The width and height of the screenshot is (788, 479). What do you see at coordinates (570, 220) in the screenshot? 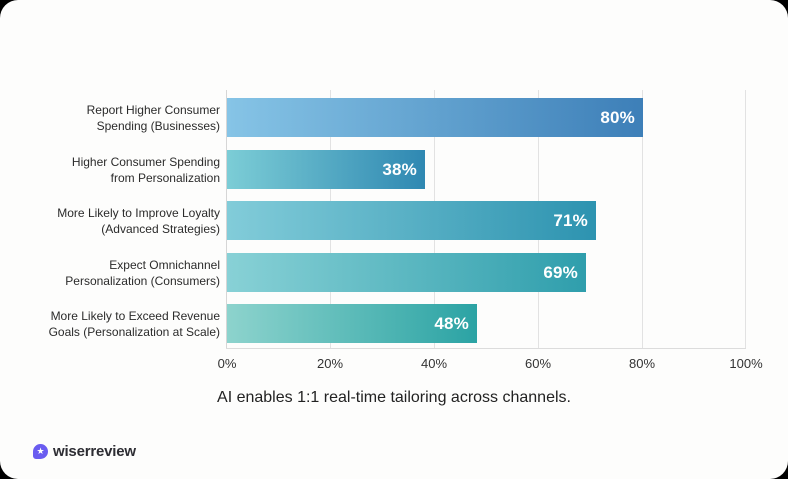
I see `bar-value-label: 71%` at bounding box center [570, 220].